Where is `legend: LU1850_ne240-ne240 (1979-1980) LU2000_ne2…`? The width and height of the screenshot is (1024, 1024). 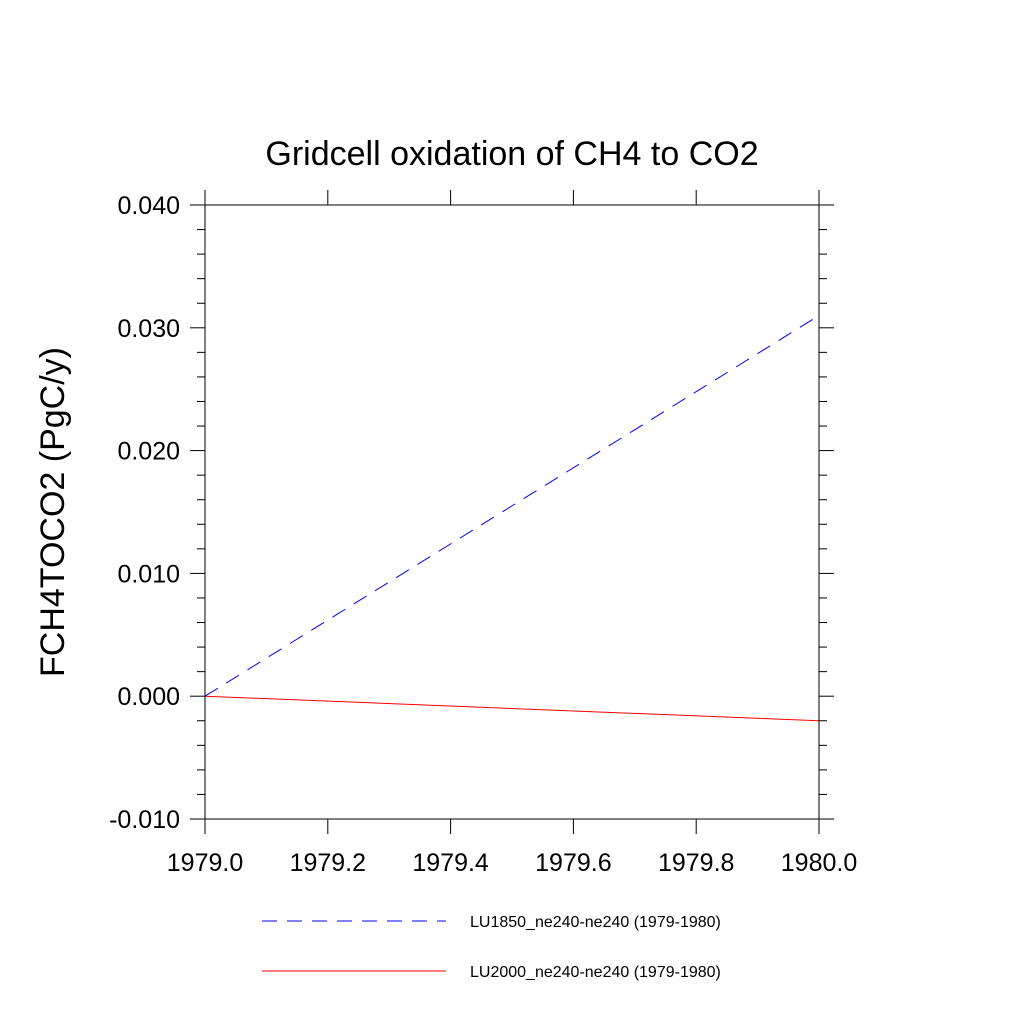
legend: LU1850_ne240-ne240 (1979-1980) LU2000_ne2… is located at coordinates (491, 947).